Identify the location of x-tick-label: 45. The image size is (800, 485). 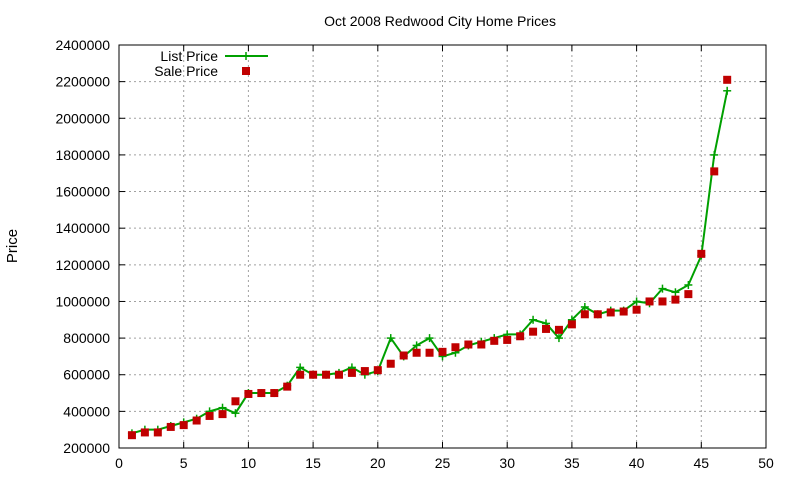
(702, 463).